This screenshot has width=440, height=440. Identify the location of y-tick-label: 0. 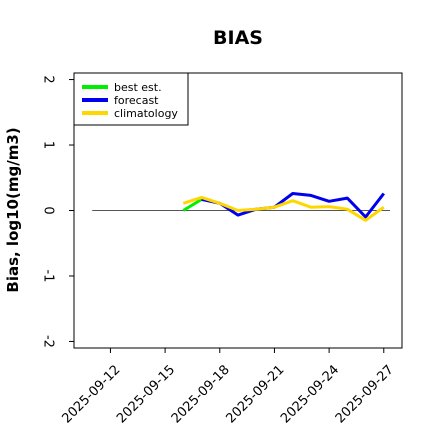
(48, 210).